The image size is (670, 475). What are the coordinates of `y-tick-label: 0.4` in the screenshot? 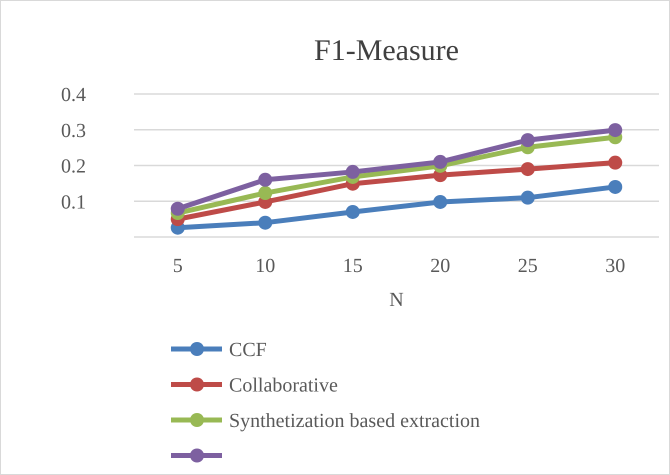 It's located at (73, 95).